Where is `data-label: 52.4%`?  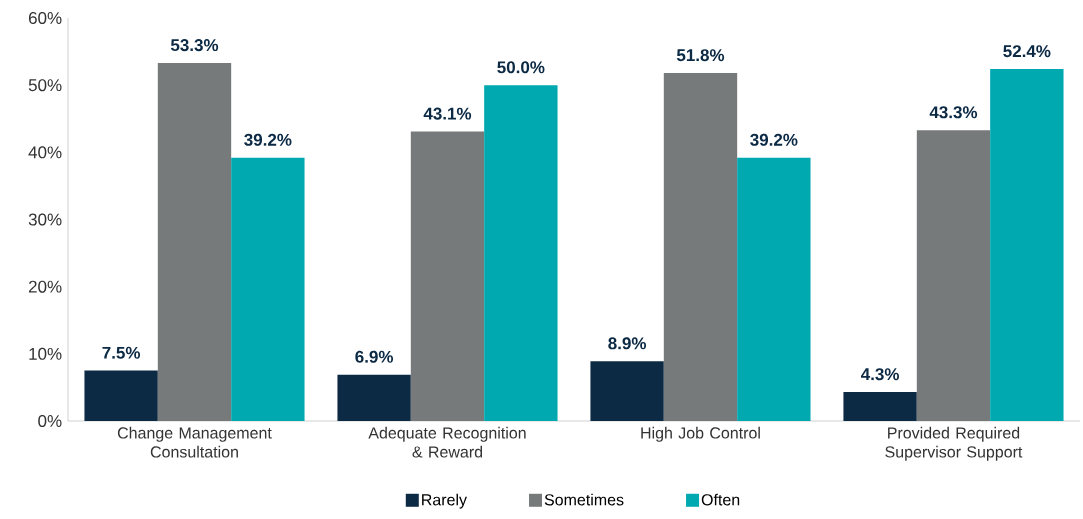
data-label: 52.4% is located at coordinates (1027, 51).